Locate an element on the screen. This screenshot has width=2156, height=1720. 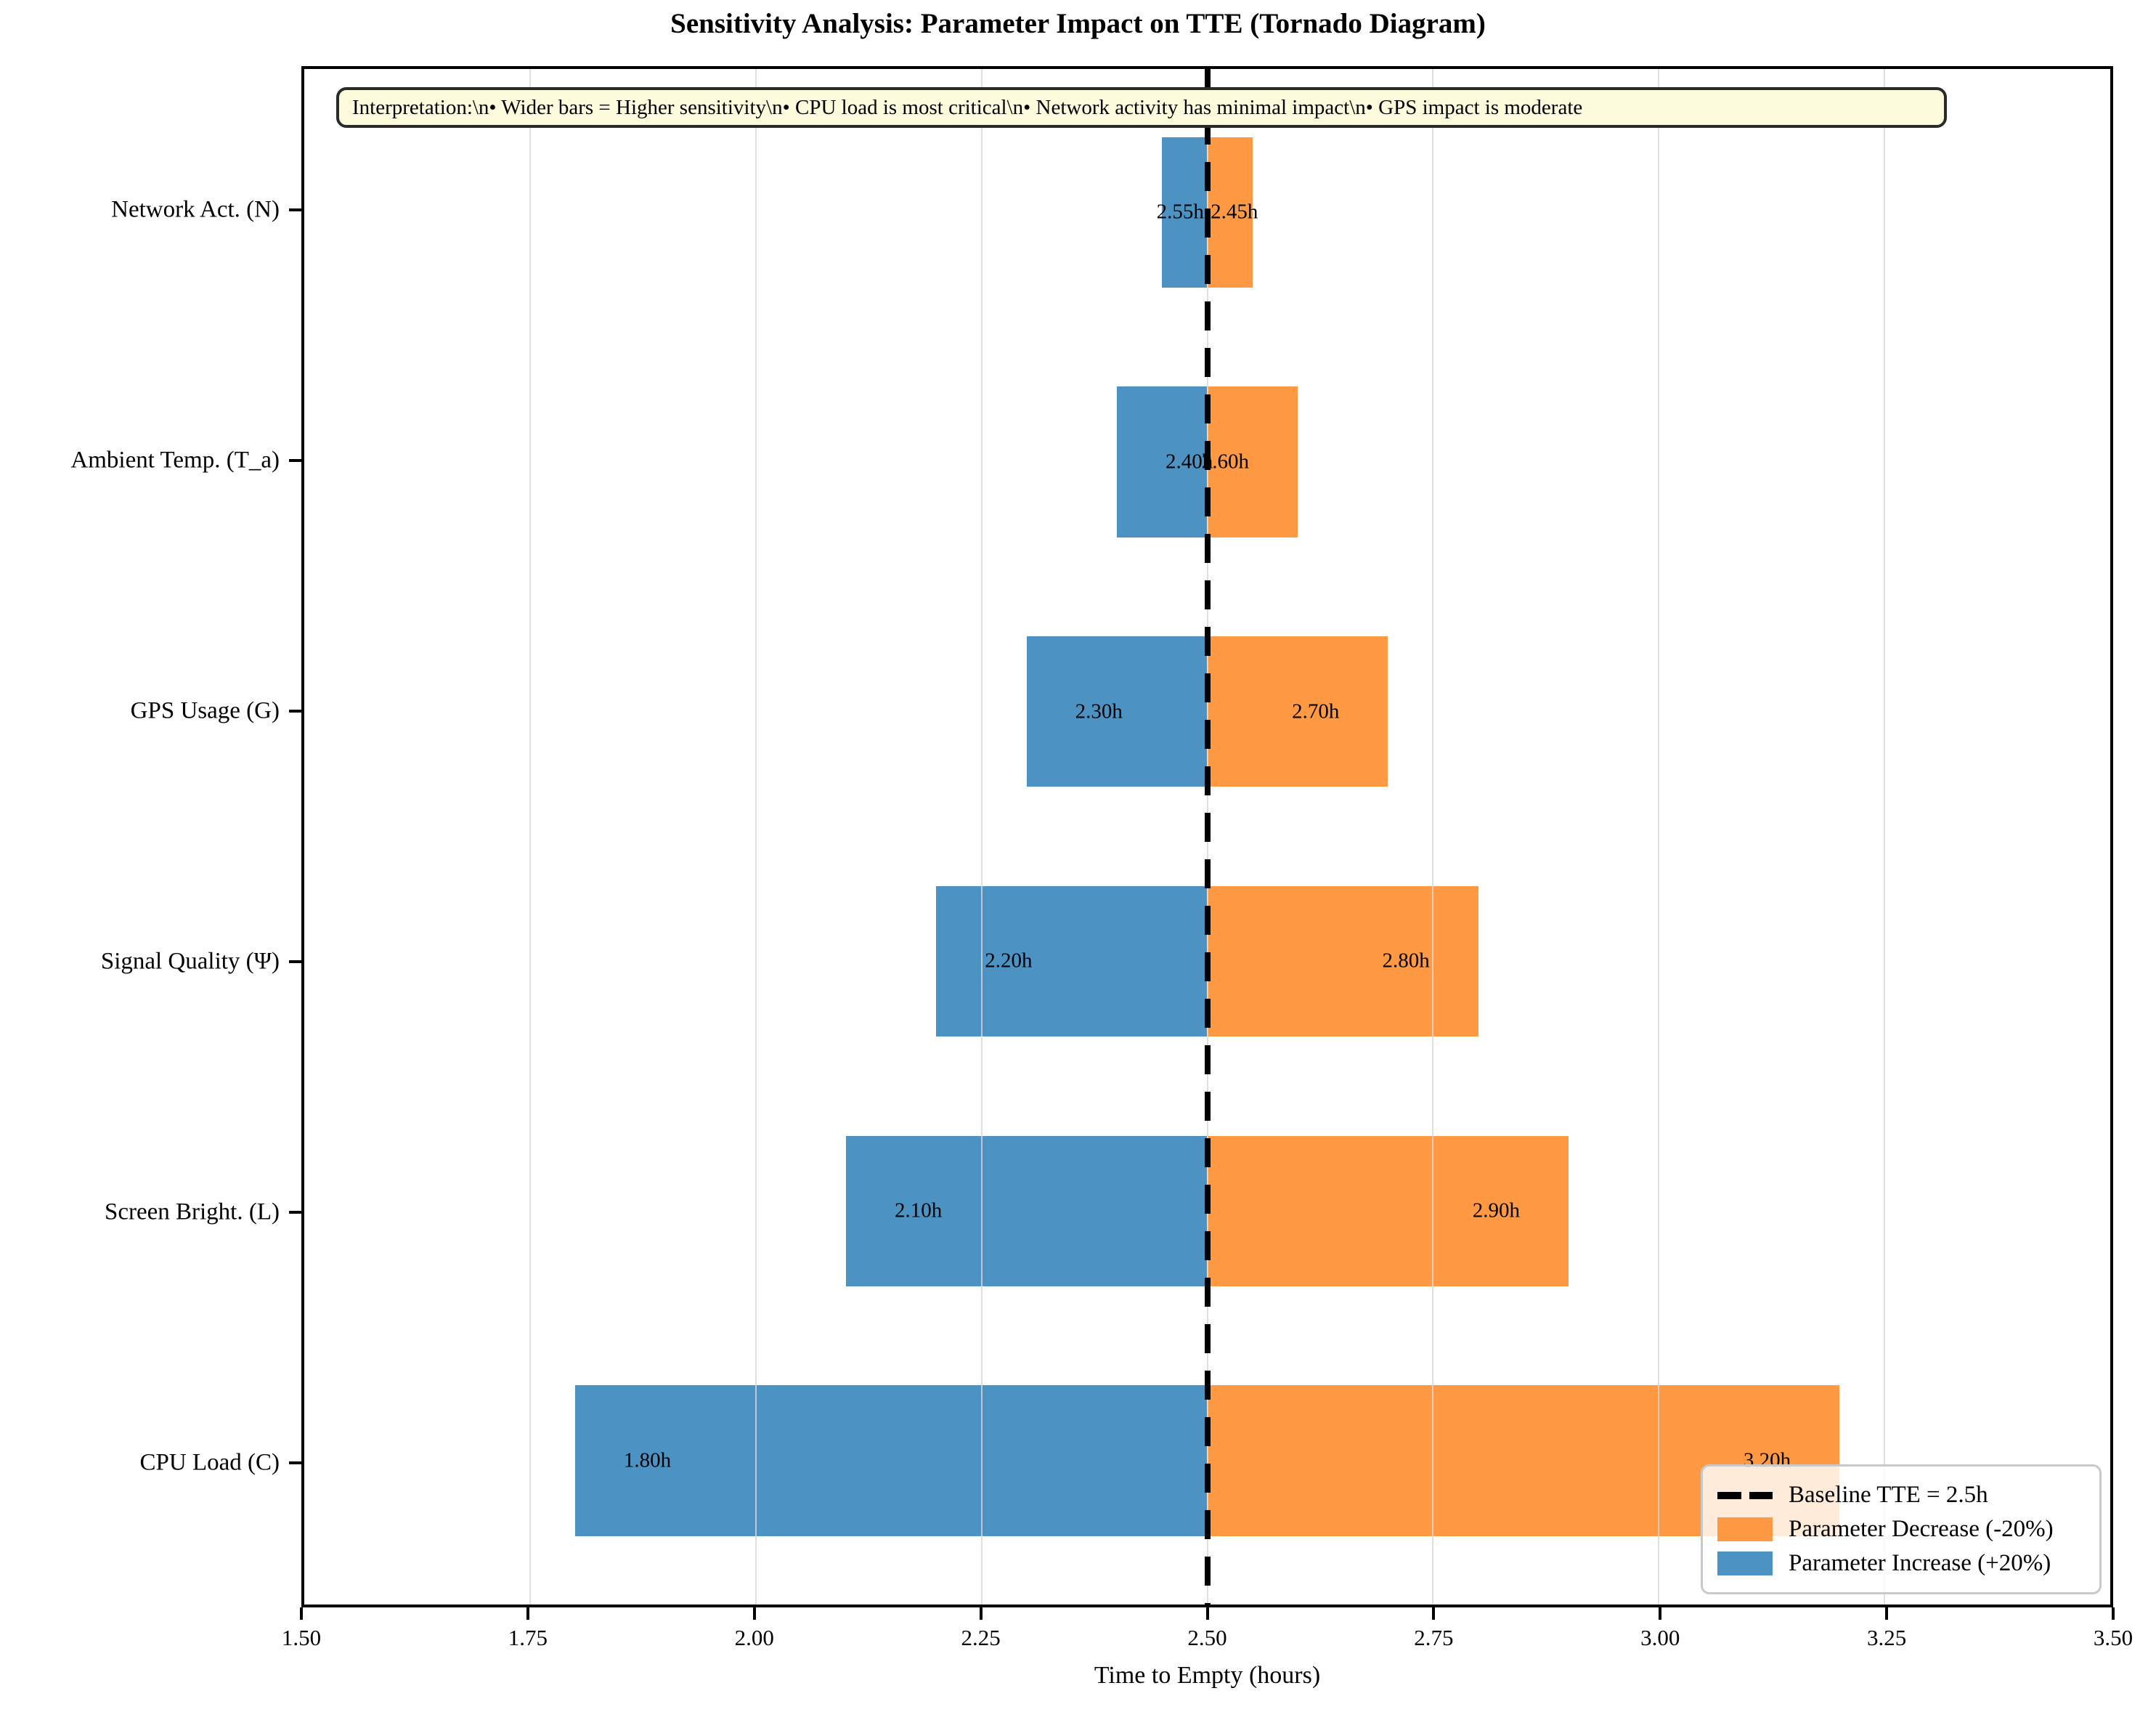
legend-label: Parameter Decrease (-20%) is located at coordinates (1921, 1529).